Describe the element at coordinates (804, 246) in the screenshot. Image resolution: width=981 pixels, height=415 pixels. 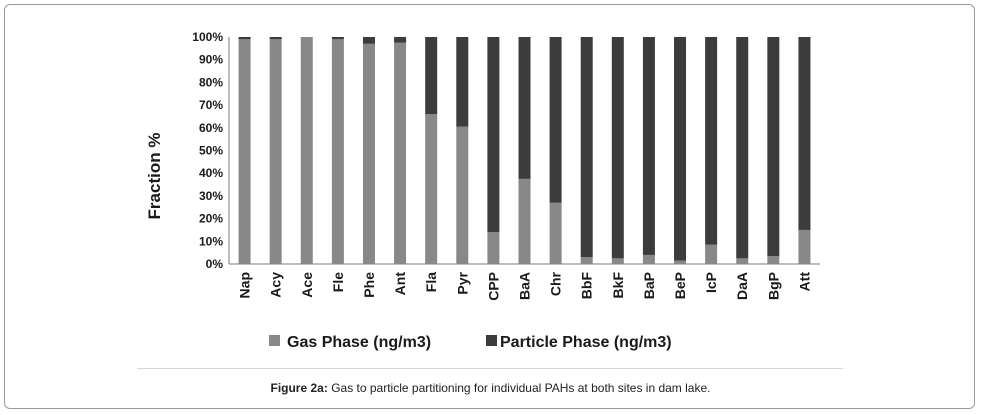
I see `bar-gas-phase-att` at that location.